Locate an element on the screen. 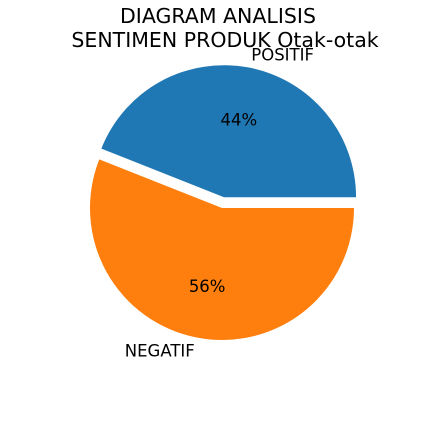 The width and height of the screenshot is (432, 432). chart-title-line-2: SENTIMEN PRODUK Otak-otak is located at coordinates (224, 40).